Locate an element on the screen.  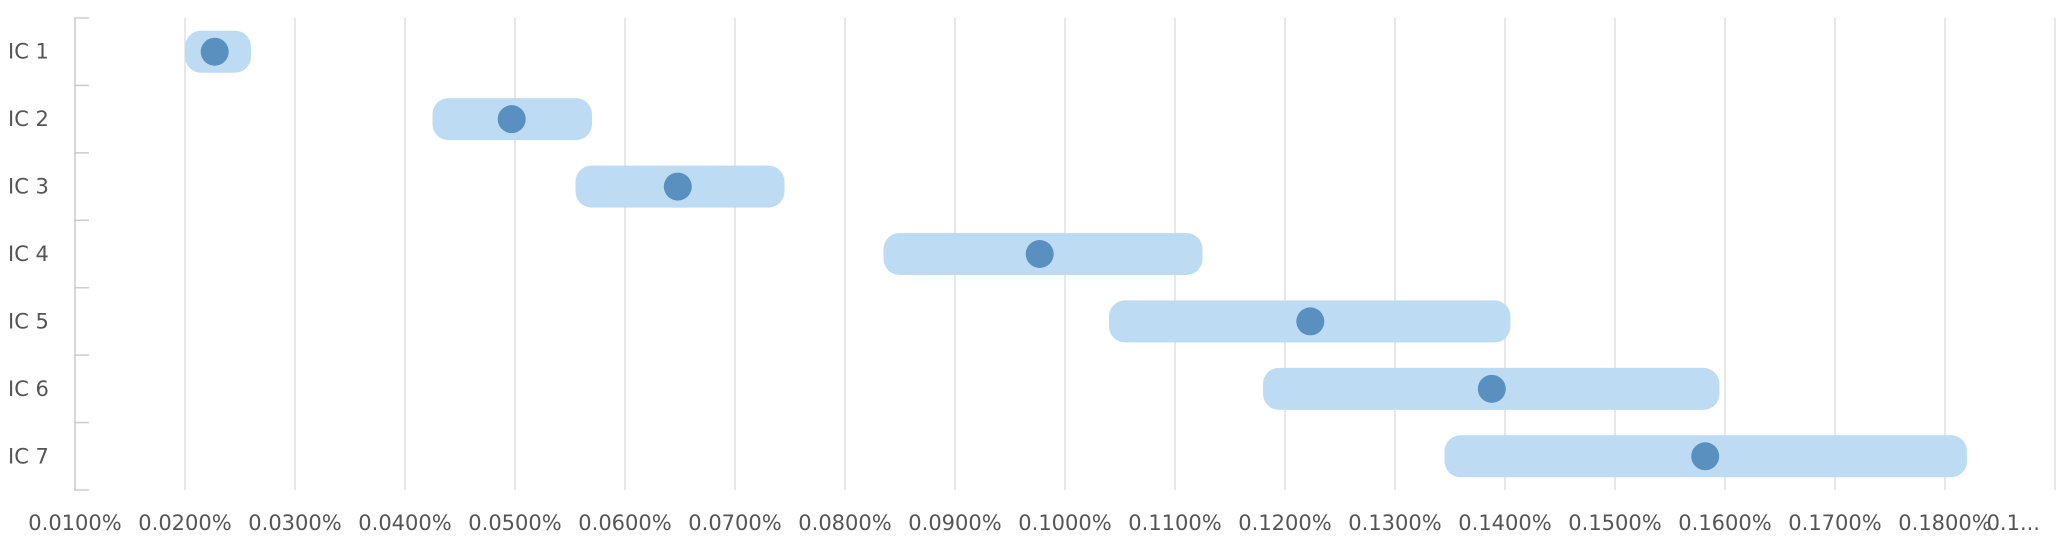
x-tick-label: 0.0900% is located at coordinates (954, 523).